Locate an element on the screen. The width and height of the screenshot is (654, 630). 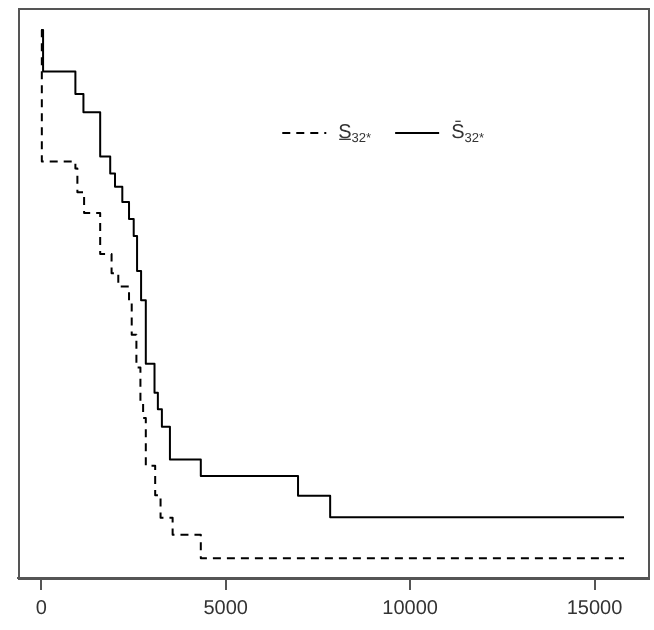
x-tick-label: 0 is located at coordinates (41, 608).